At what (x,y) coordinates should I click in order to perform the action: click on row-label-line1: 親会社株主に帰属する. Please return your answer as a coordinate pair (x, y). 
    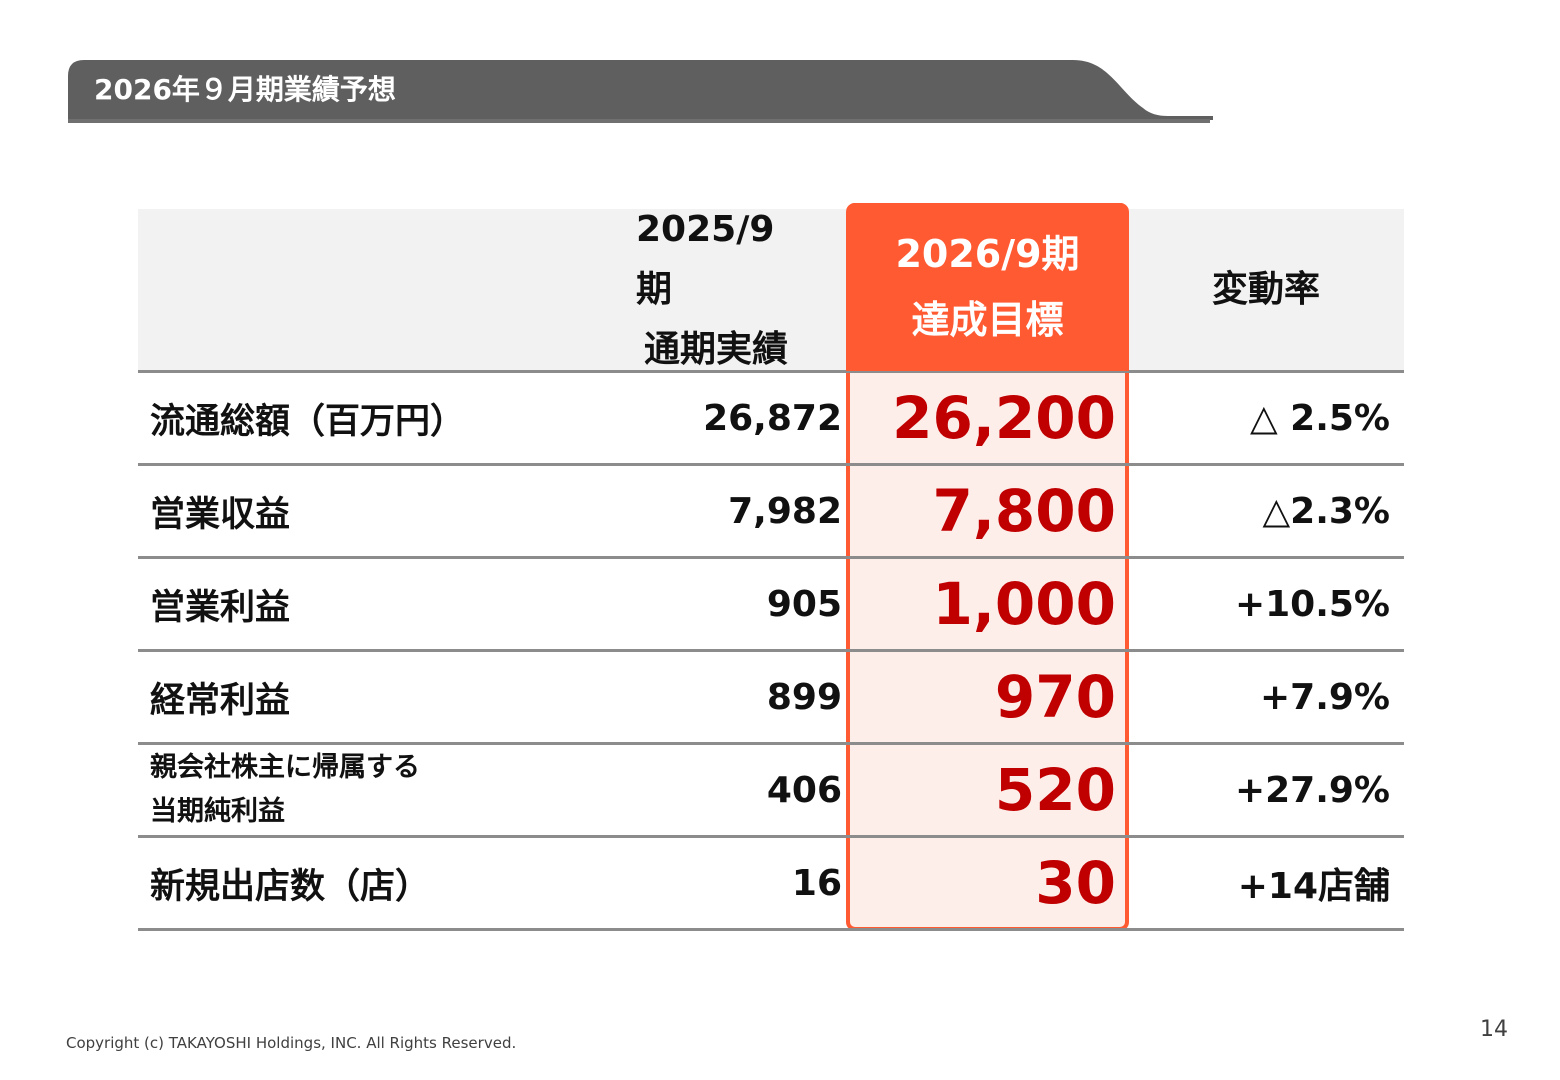
    Looking at the image, I should click on (285, 767).